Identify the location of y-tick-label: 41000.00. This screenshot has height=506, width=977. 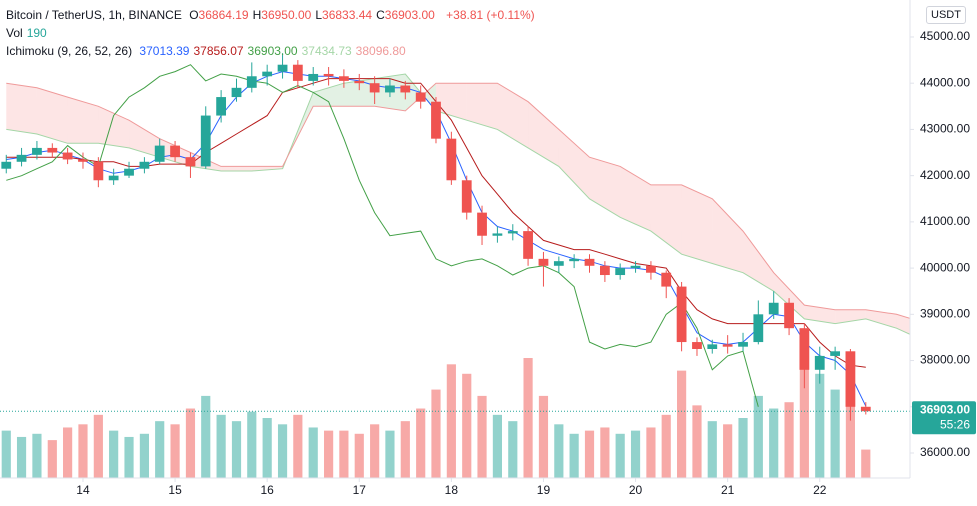
(945, 221).